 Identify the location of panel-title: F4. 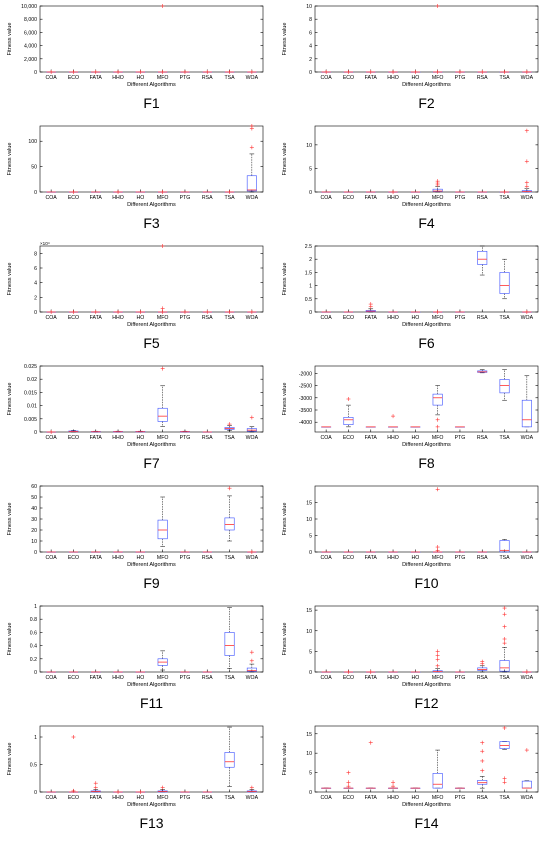
(426, 223).